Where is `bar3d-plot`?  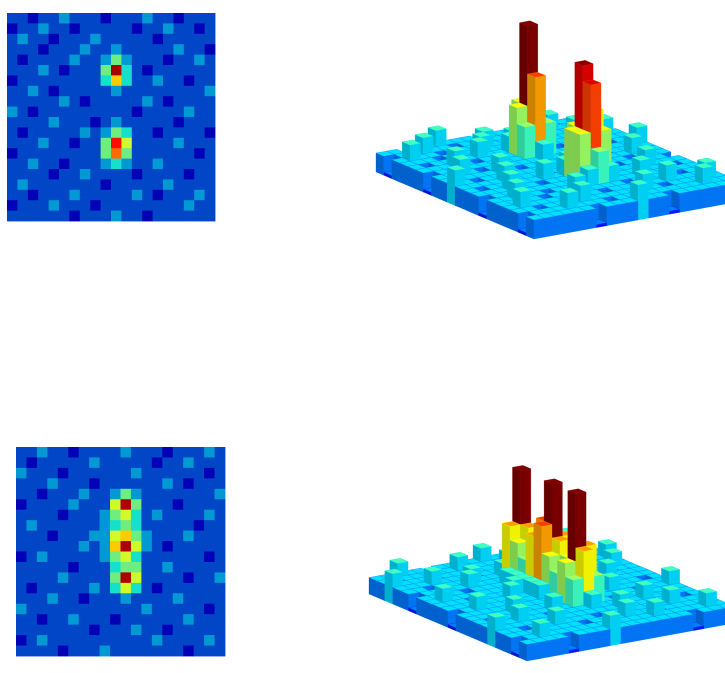
bar3d-plot is located at coordinates (546, 563).